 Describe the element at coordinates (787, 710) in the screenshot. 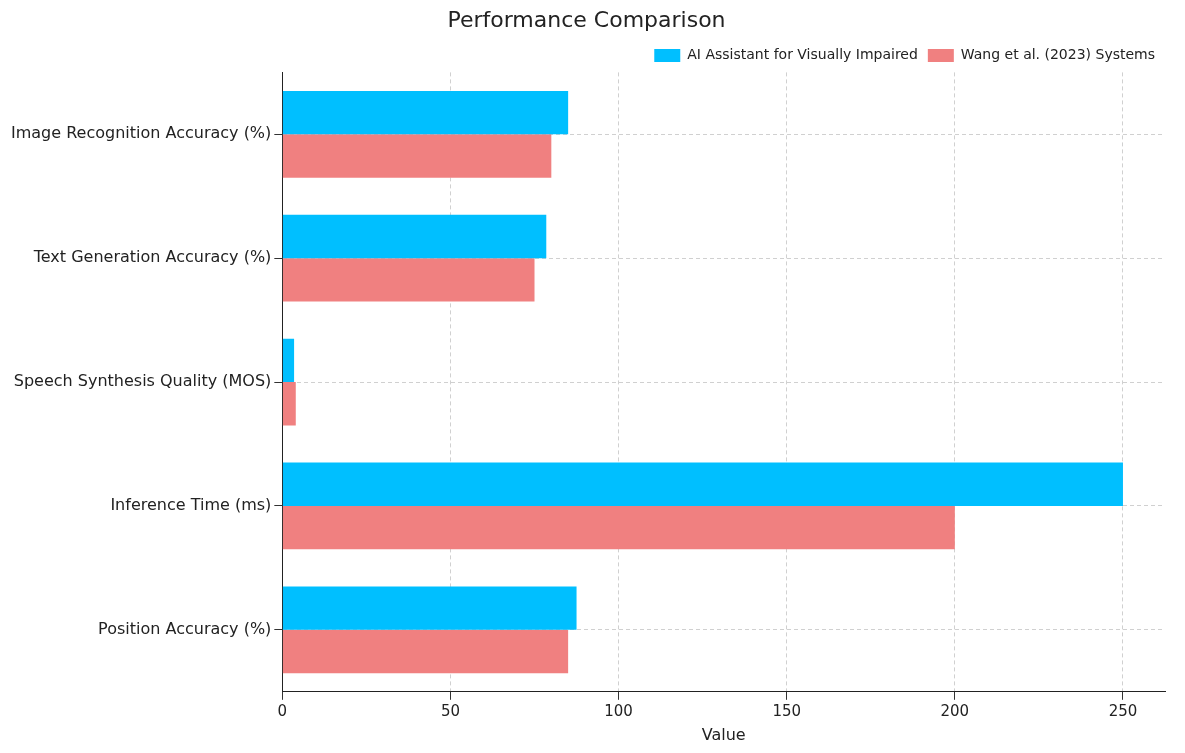

I see `x-tick-label: 150` at that location.